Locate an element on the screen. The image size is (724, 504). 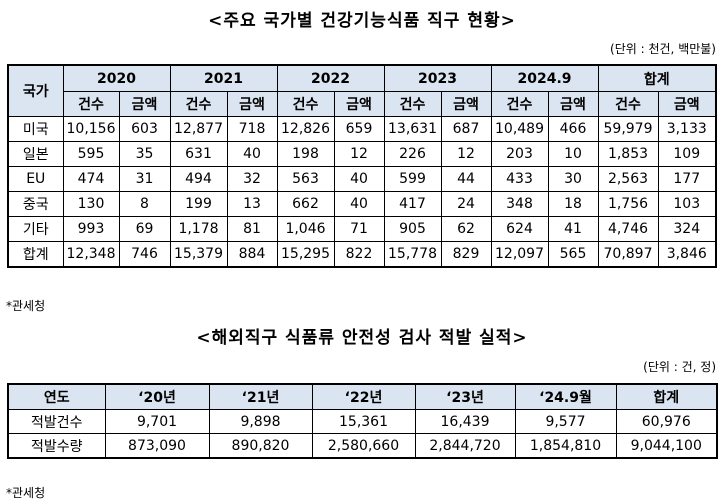
table-cell: 13,631 is located at coordinates (412, 129).